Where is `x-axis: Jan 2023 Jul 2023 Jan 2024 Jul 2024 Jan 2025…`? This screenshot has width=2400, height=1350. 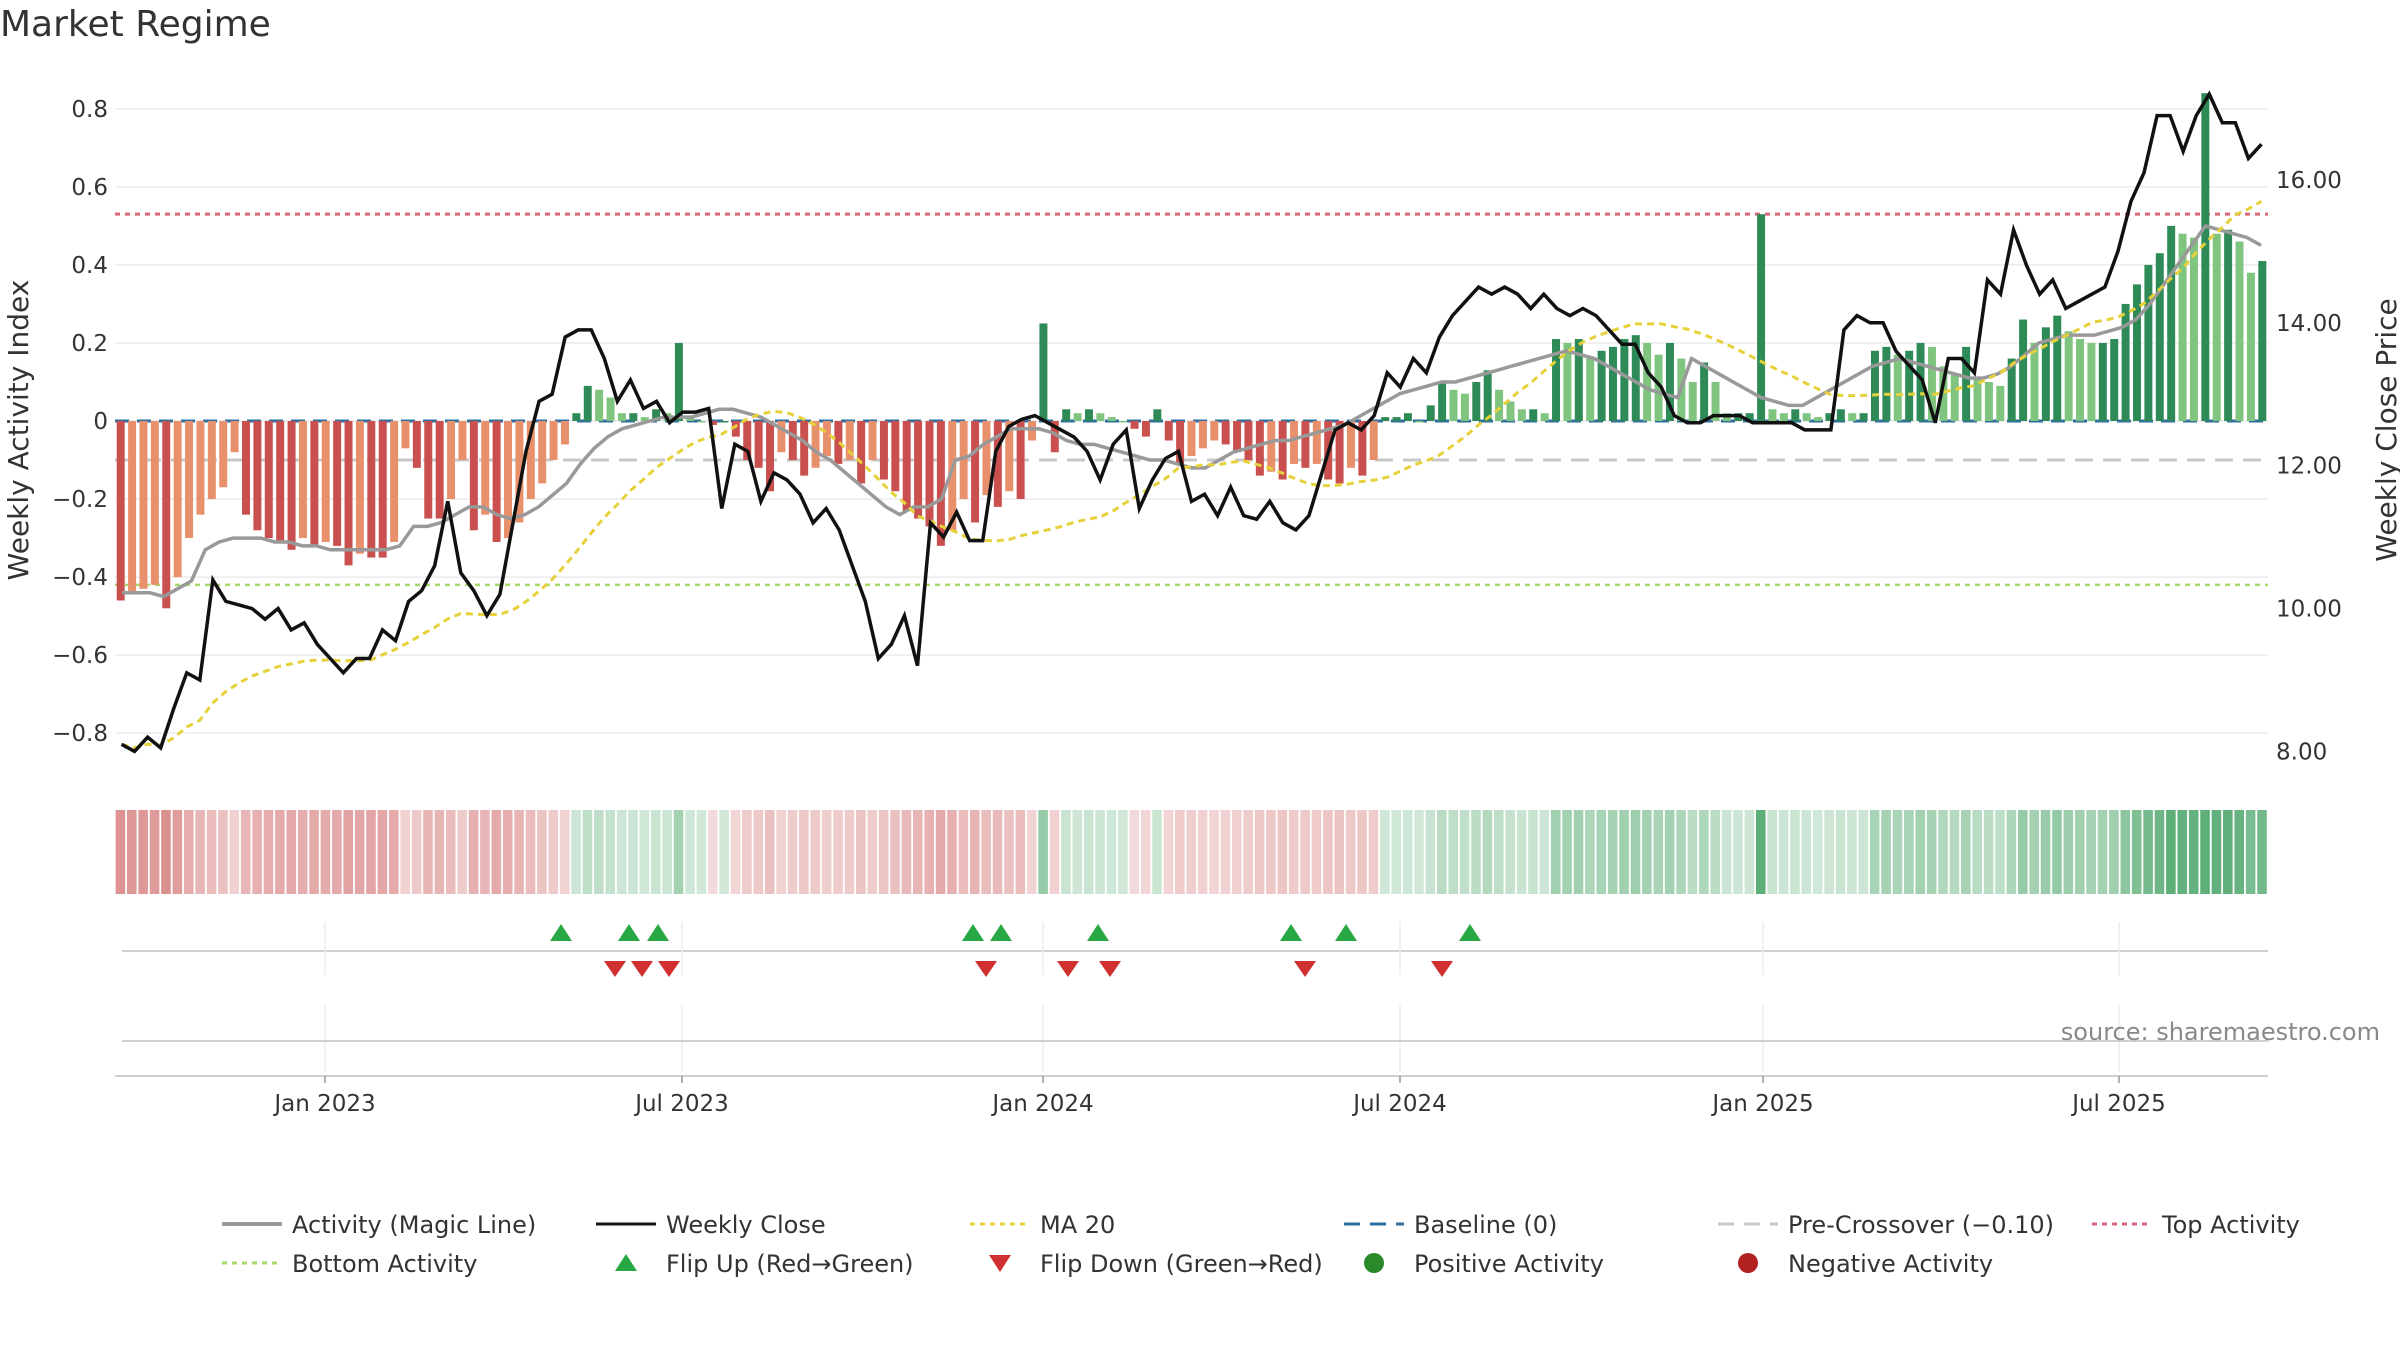
x-axis: Jan 2023 Jul 2023 Jan 2024 Jul 2024 Jan 2025… is located at coordinates (1219, 1096).